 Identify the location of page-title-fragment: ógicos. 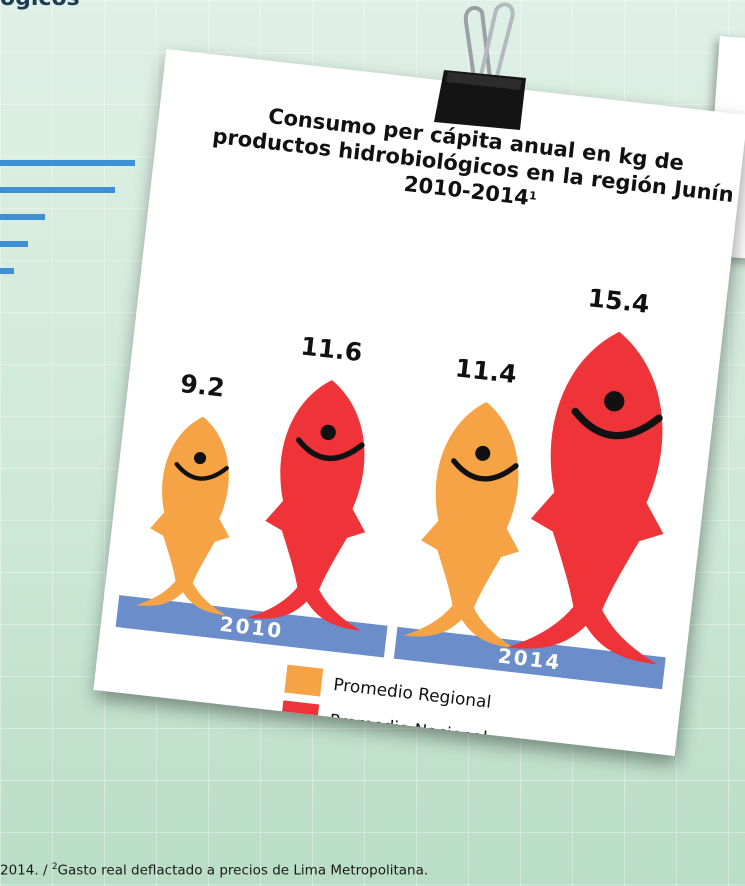
(40, 5).